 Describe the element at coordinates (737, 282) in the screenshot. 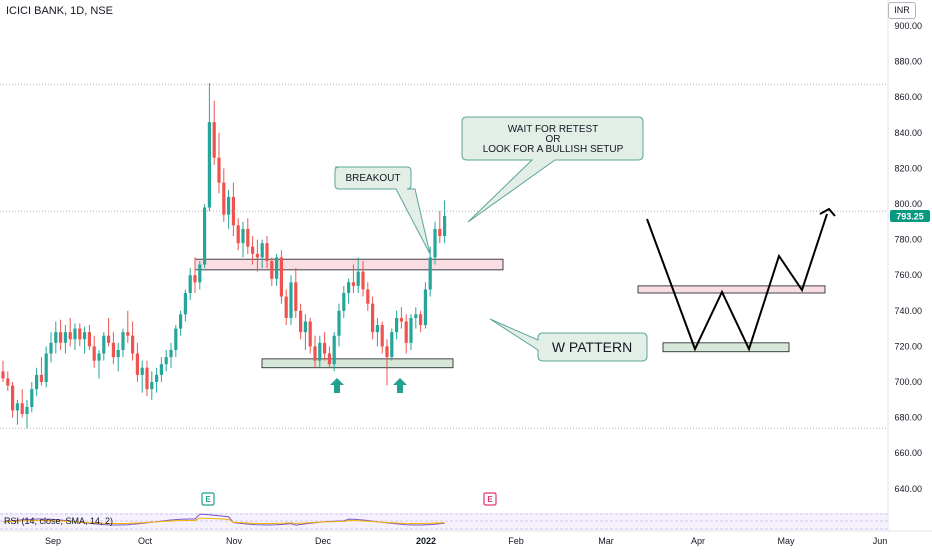

I see `w-pattern-path` at that location.